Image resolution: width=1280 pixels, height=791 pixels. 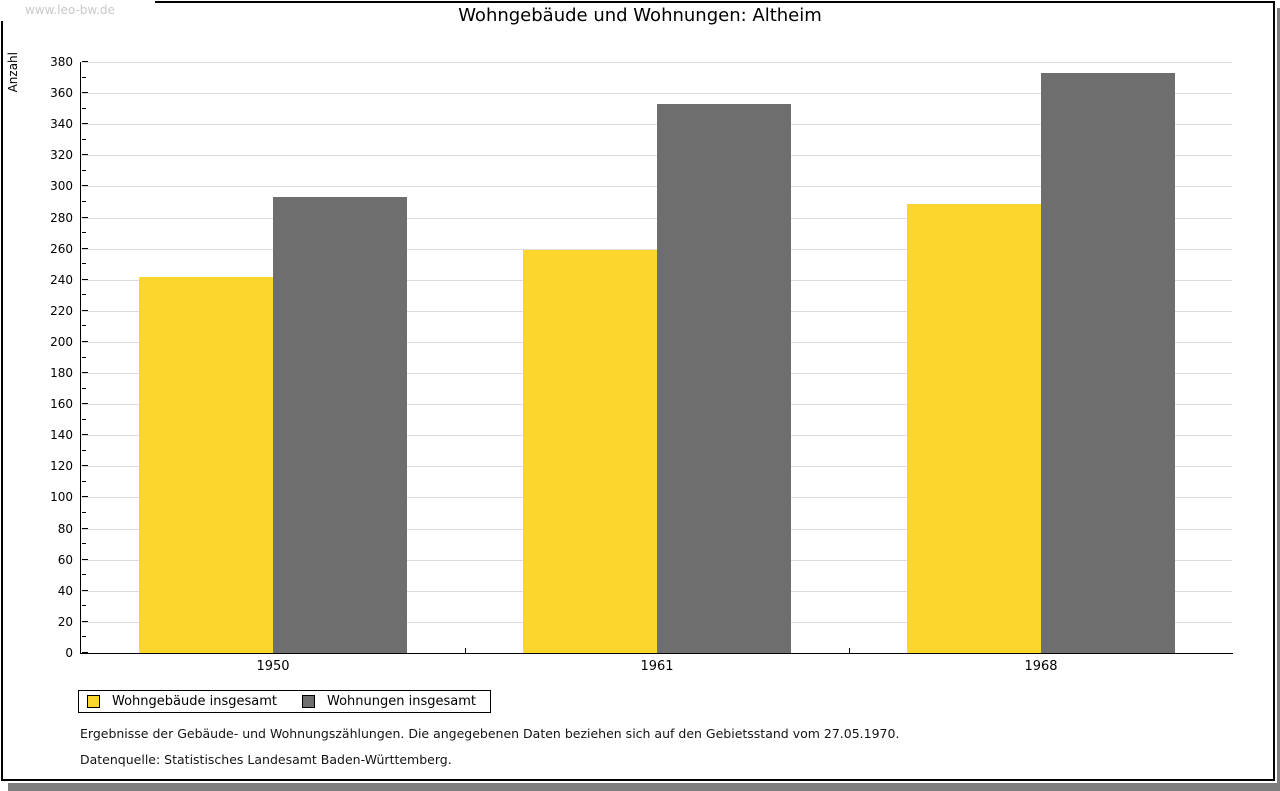 I want to click on legend-swatch-gray, so click(x=308, y=701).